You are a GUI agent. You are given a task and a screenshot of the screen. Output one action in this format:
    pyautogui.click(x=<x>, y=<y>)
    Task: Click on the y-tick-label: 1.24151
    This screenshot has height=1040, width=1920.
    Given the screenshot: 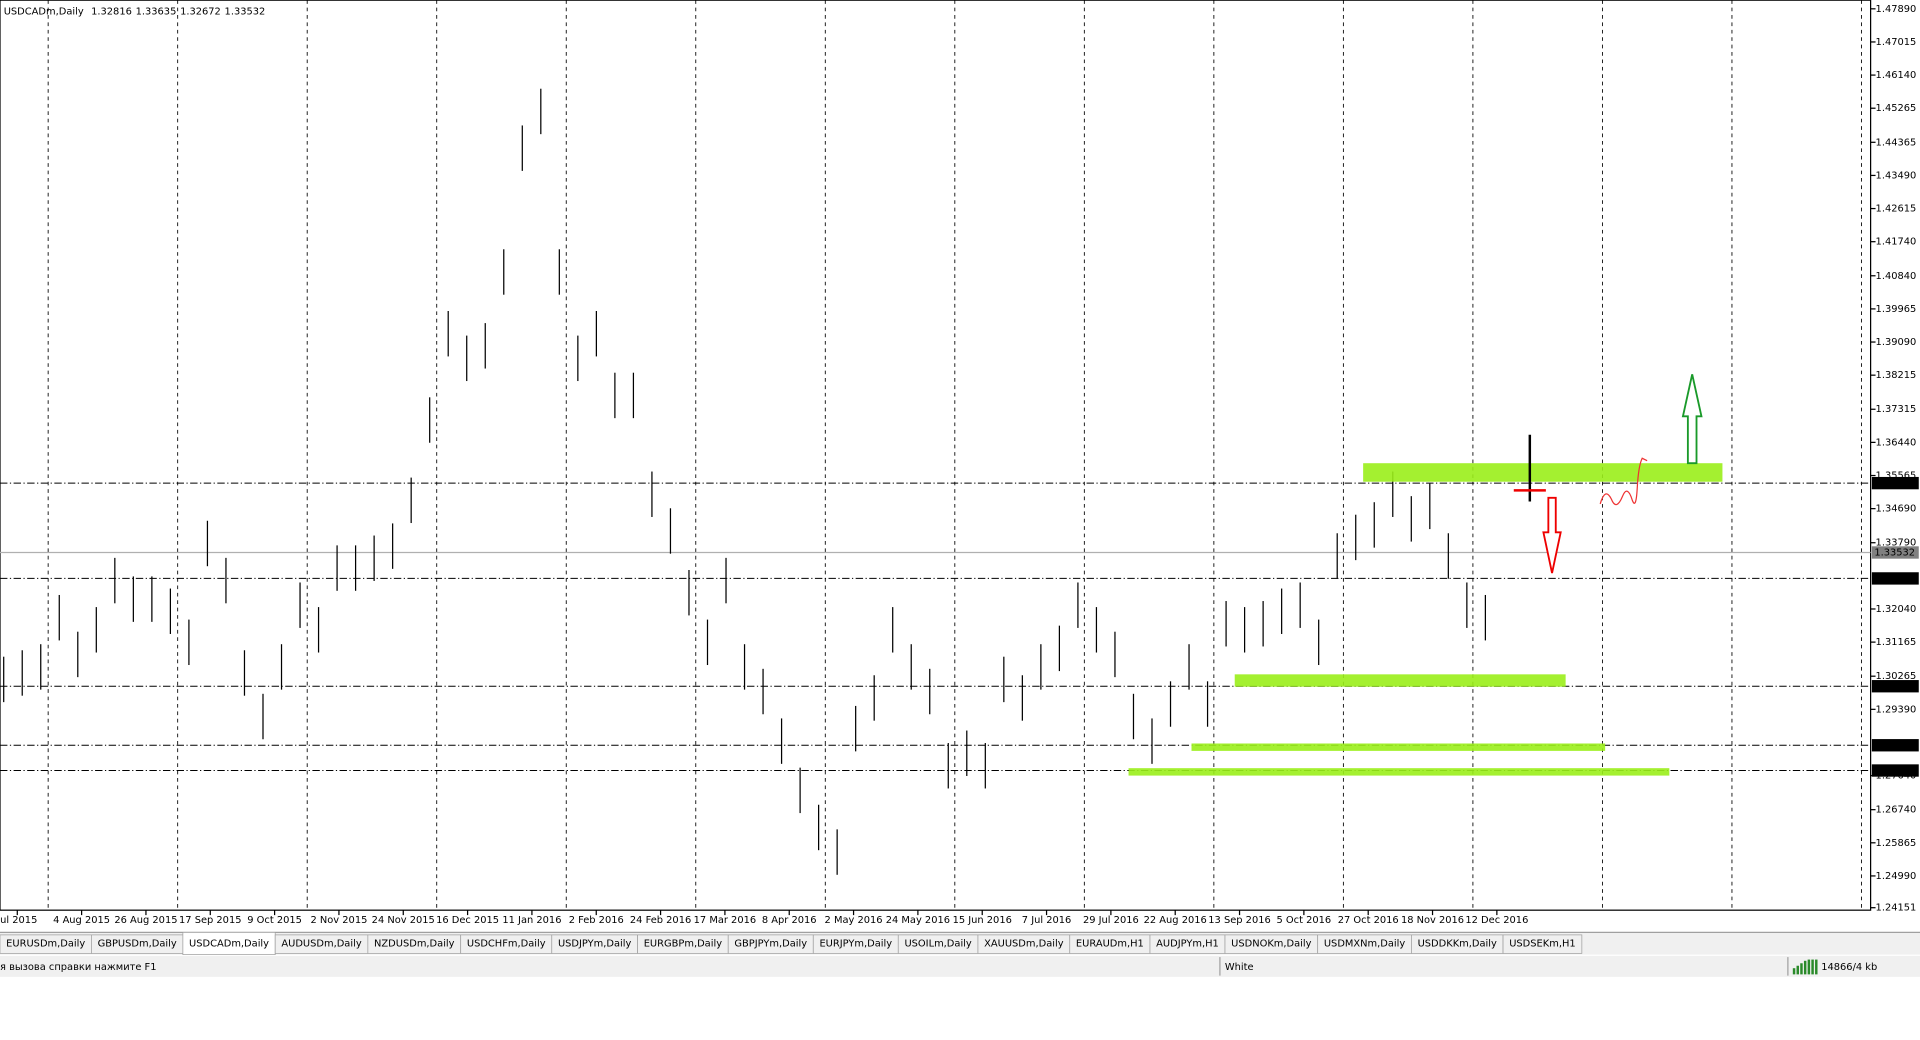 What is the action you would take?
    pyautogui.click(x=1896, y=908)
    